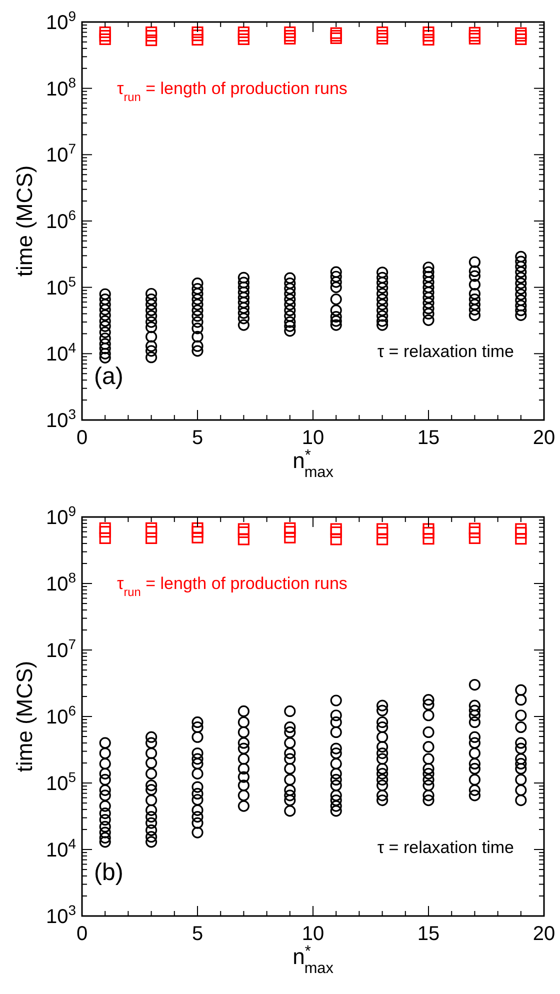 This screenshot has height=994, width=560. I want to click on annotation: (b), so click(109, 872).